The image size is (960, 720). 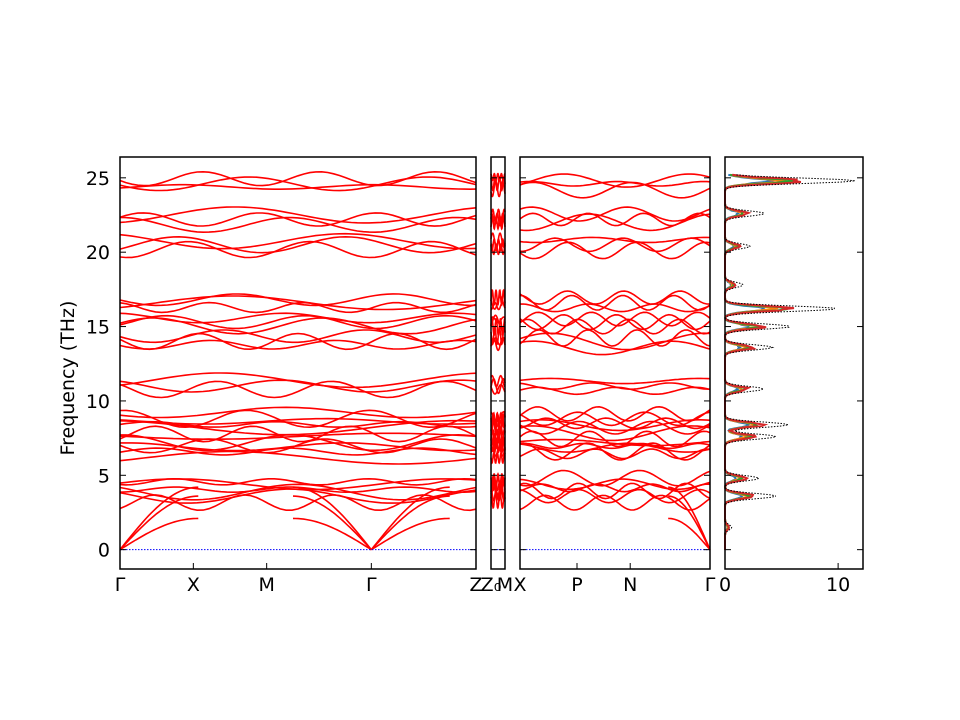 I want to click on band-panel-2-frame, so click(x=498, y=363).